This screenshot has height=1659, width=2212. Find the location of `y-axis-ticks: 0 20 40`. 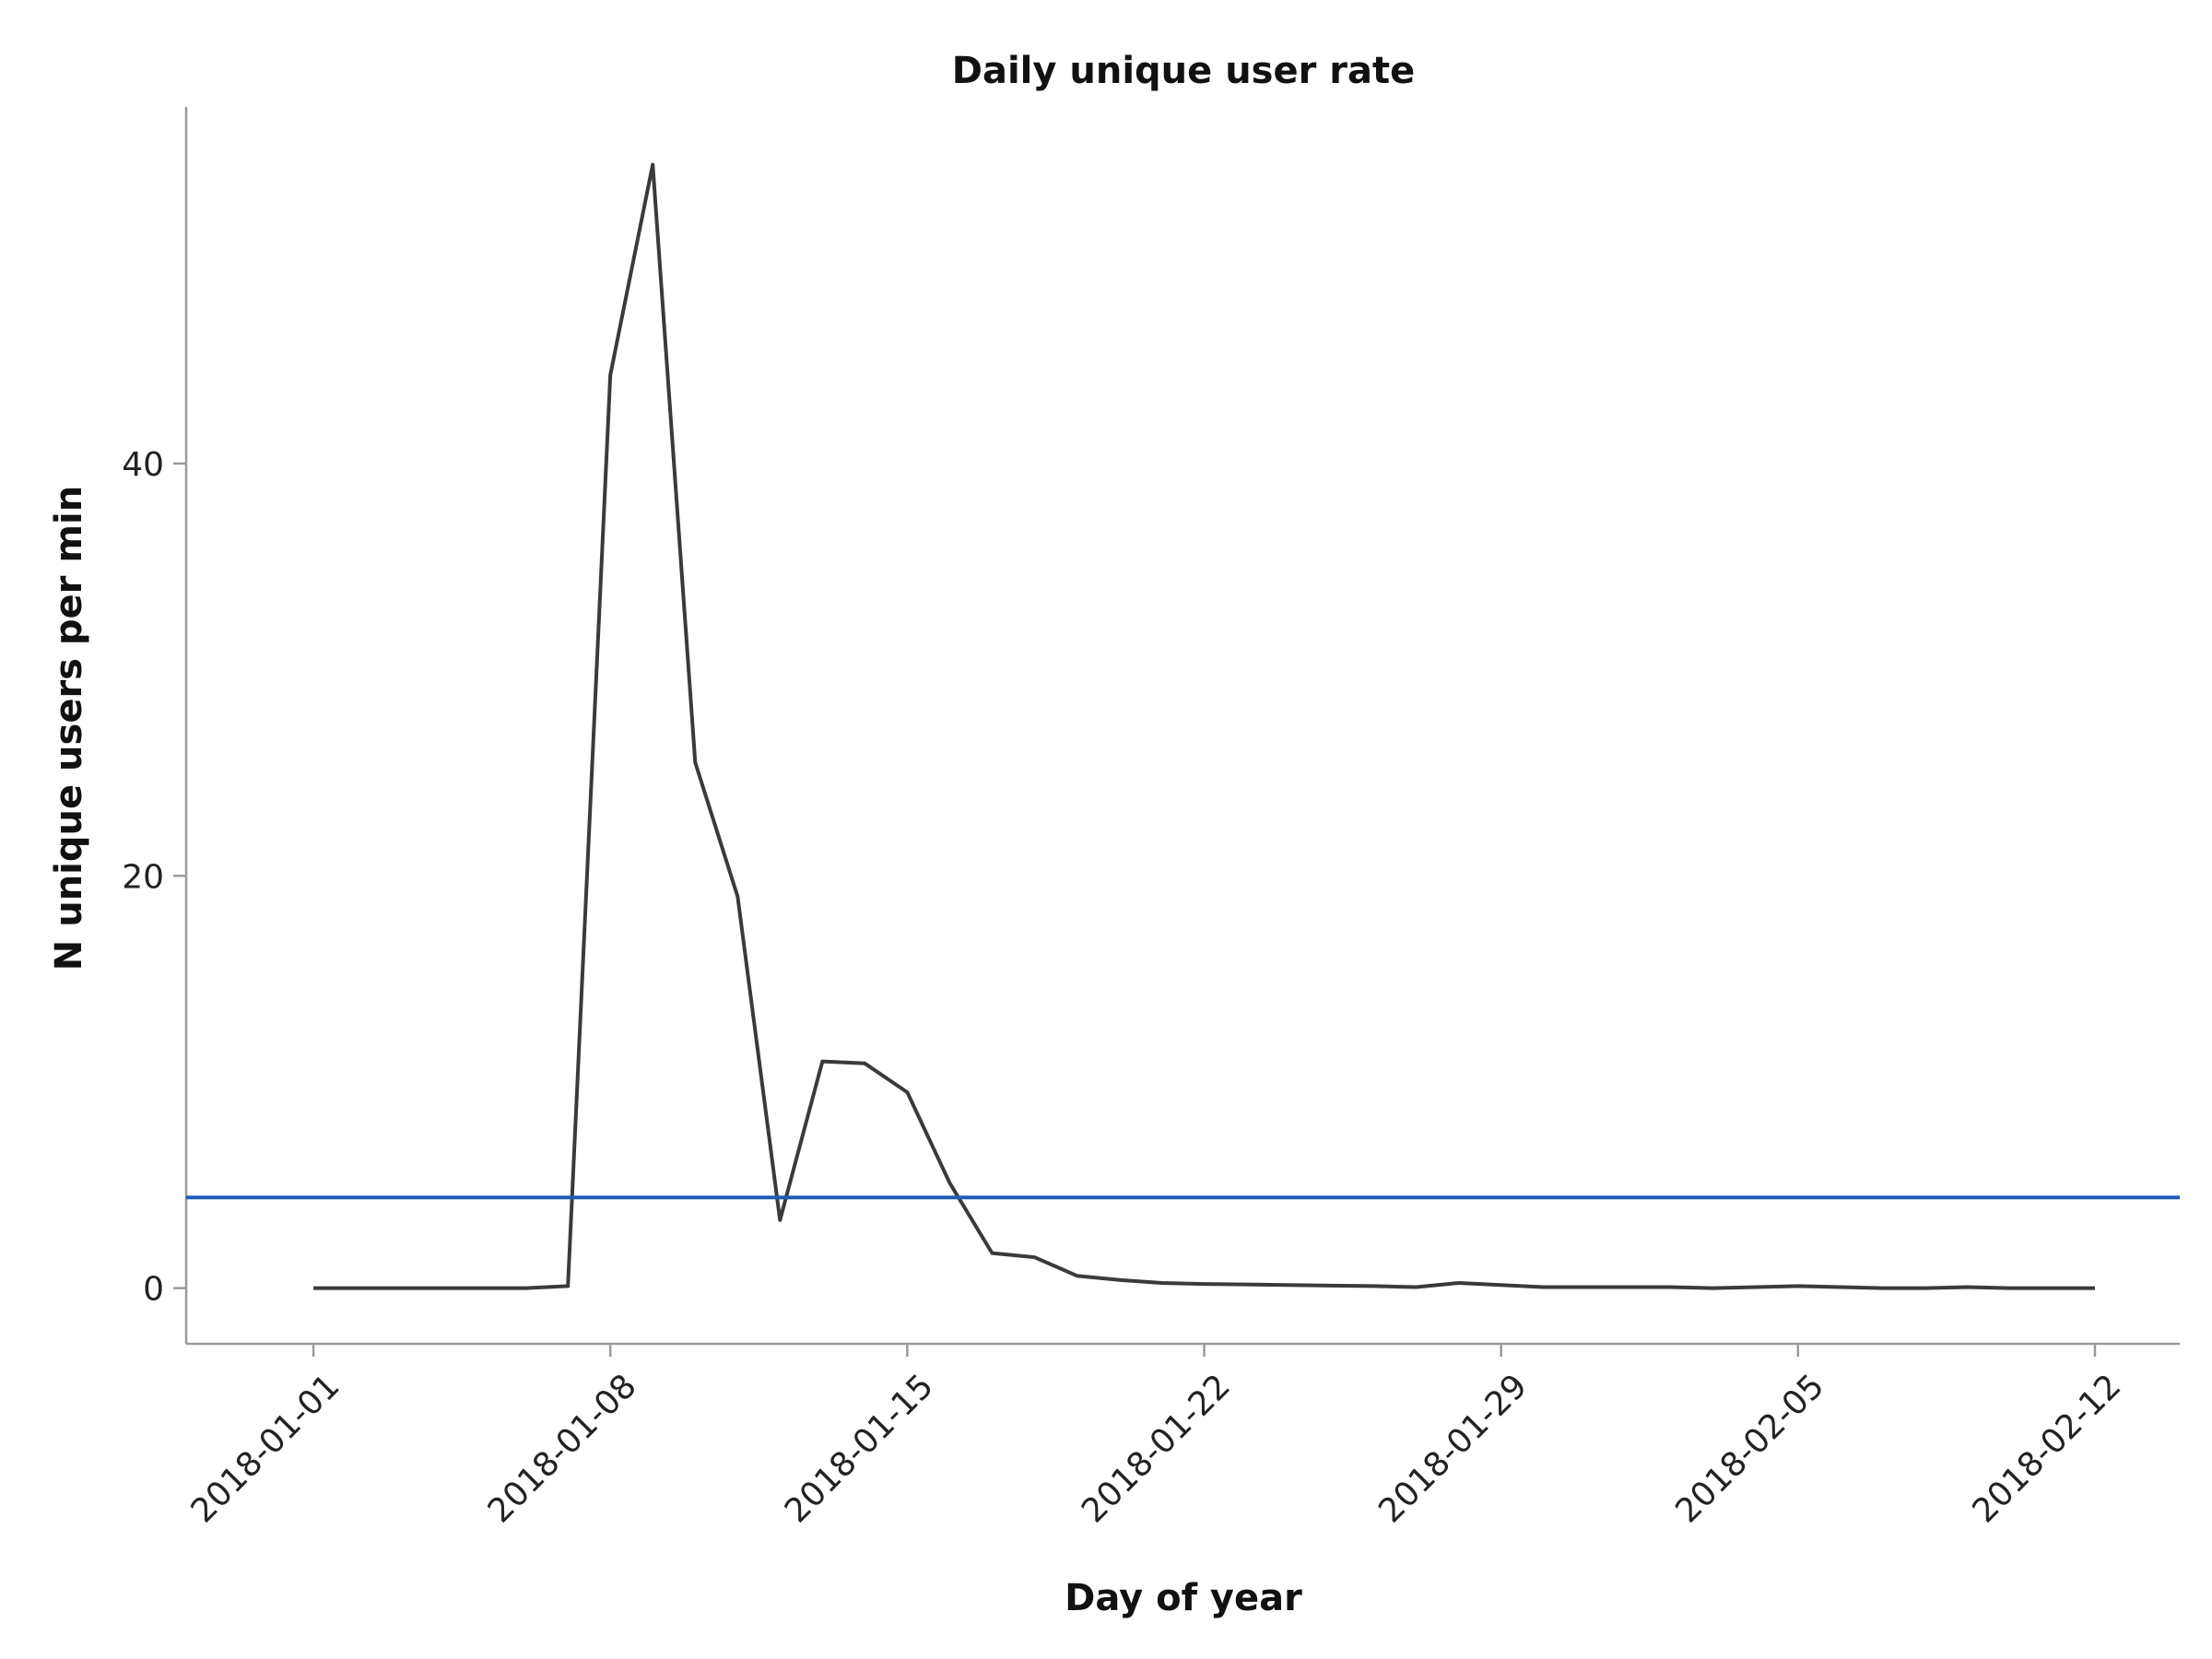

y-axis-ticks: 0 20 40 is located at coordinates (154, 877).